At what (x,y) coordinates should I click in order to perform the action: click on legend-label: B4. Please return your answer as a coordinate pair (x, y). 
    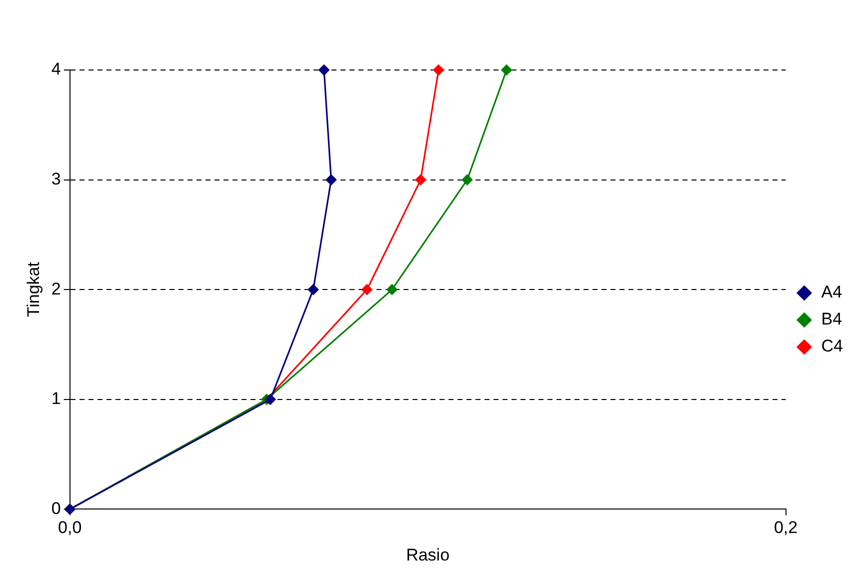
    Looking at the image, I should click on (831, 319).